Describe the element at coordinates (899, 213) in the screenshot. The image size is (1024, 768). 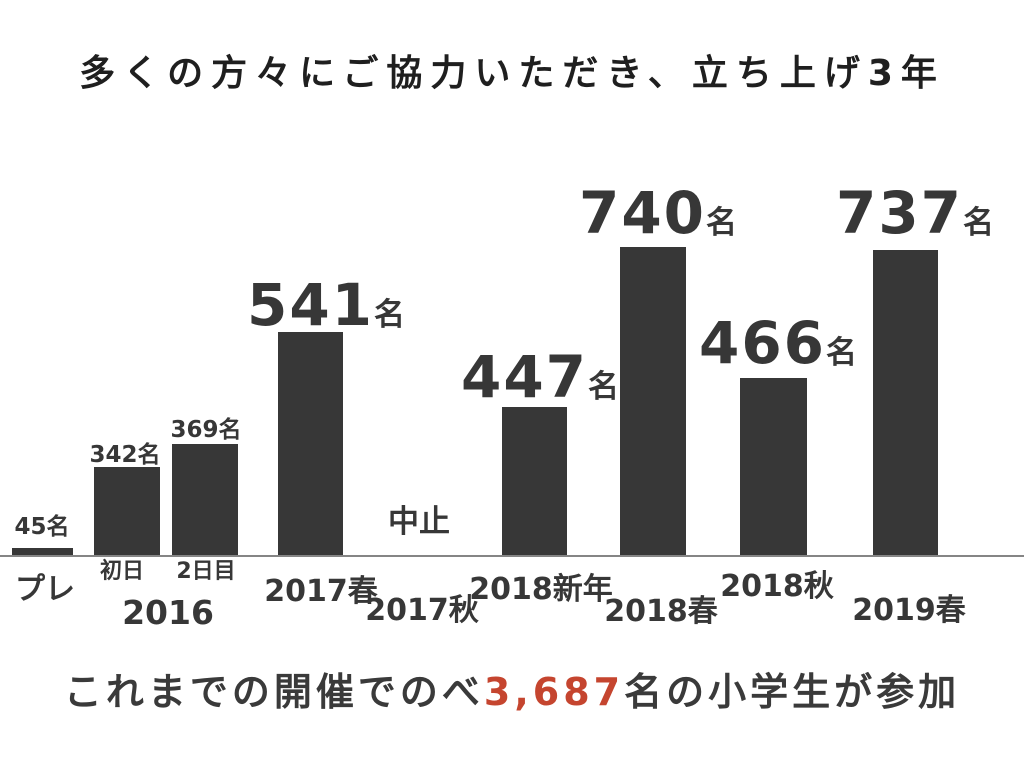
I see `value-number: 737` at that location.